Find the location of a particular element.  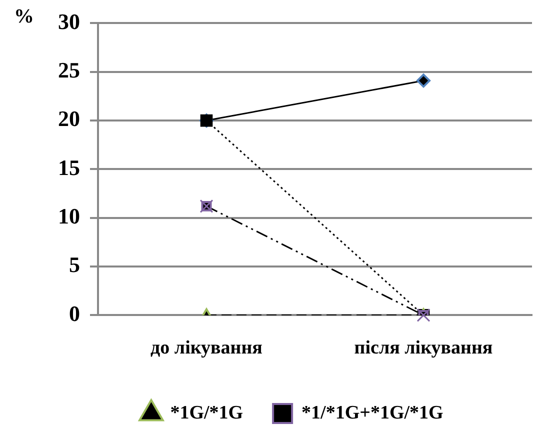

y-tick-label: 20 is located at coordinates (69, 119).